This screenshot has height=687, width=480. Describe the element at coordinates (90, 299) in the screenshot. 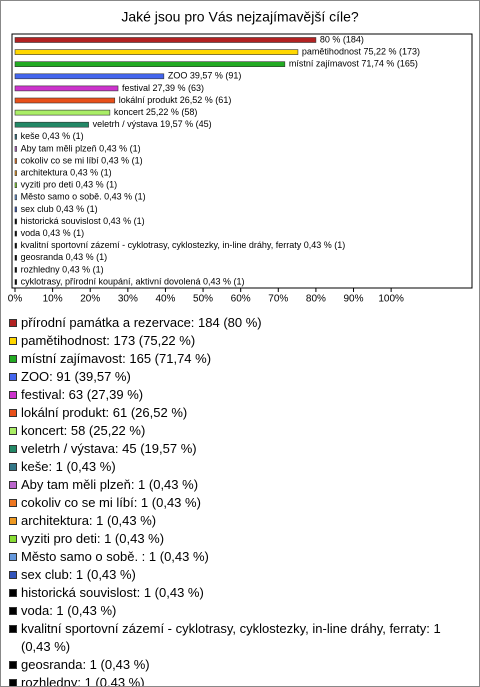

I see `x-tick-label: 20%` at that location.